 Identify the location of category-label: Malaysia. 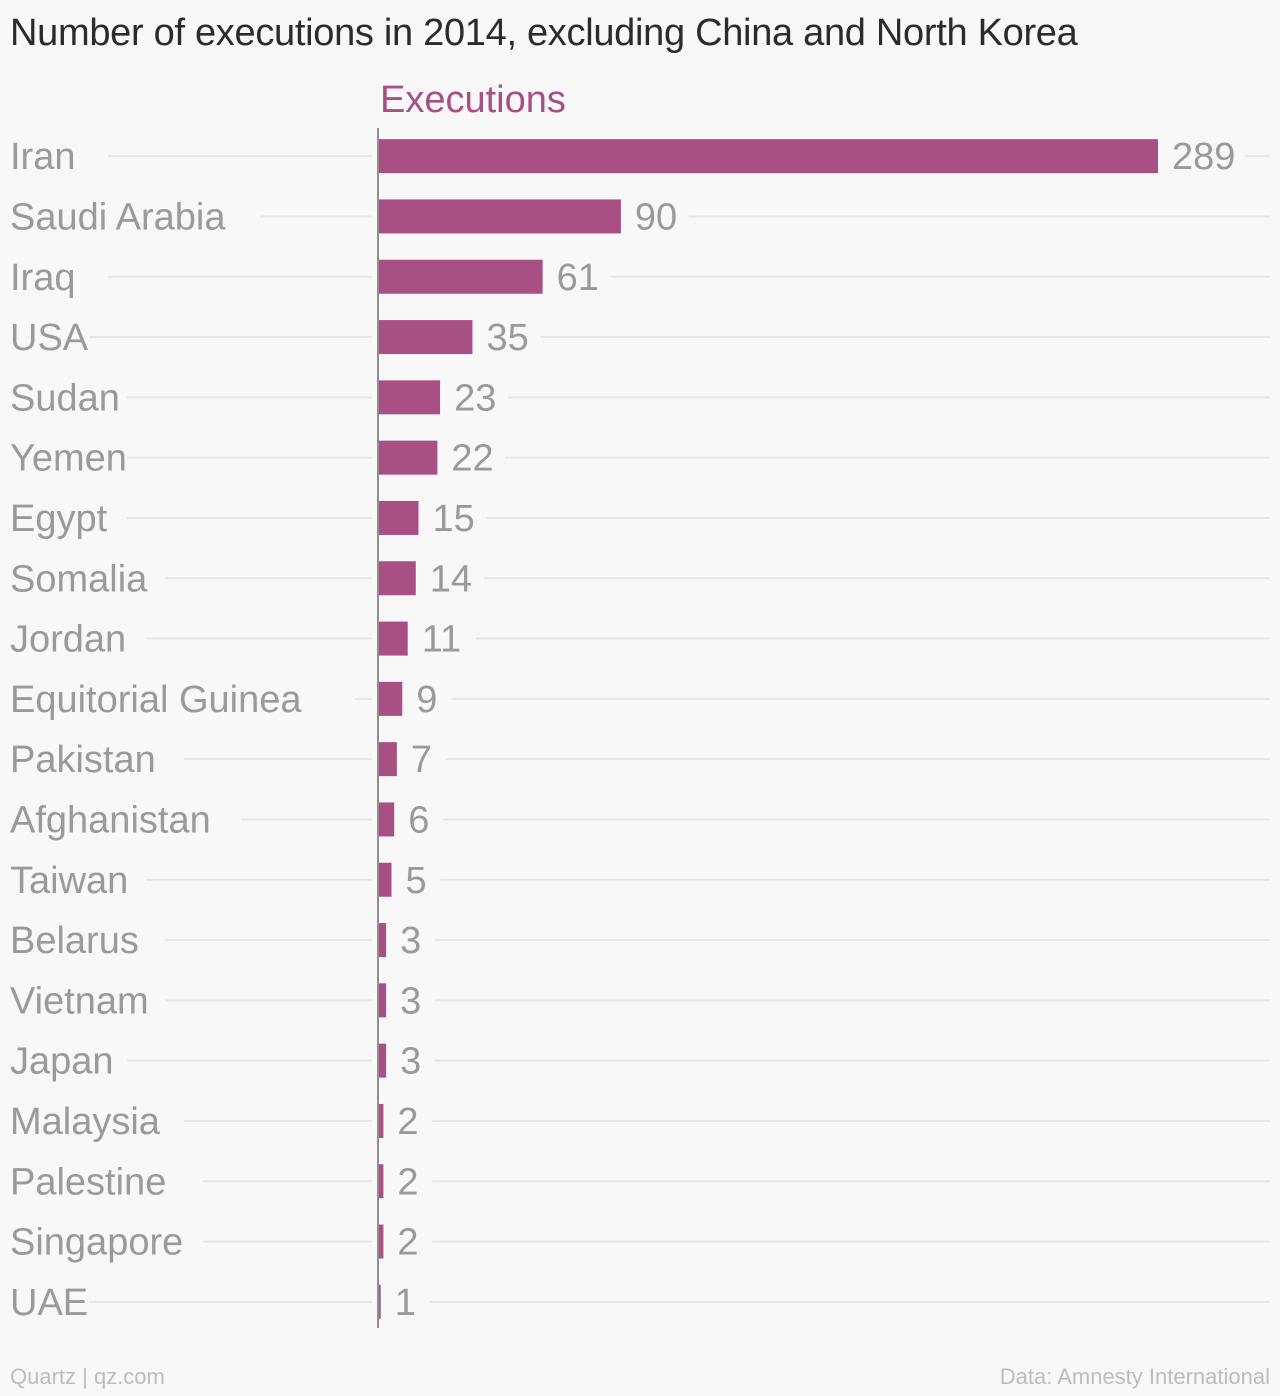
(85, 1122).